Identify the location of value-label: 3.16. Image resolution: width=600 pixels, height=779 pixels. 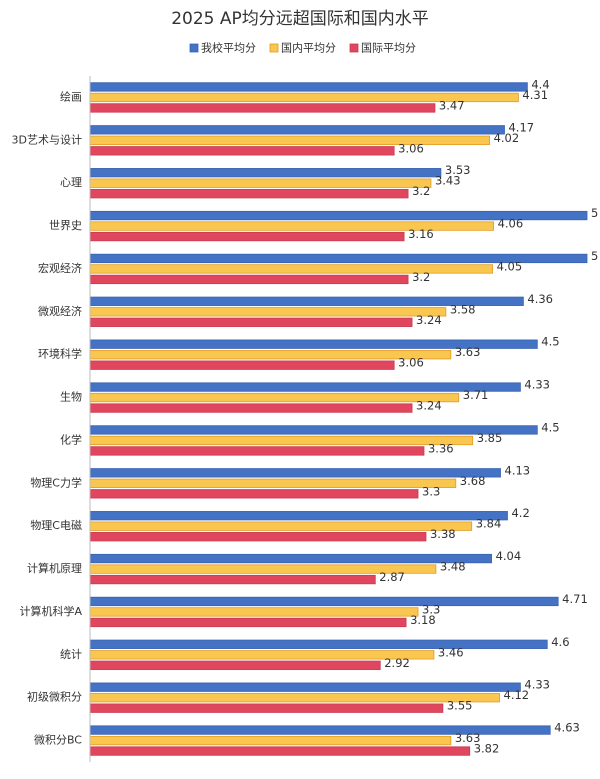
(421, 234).